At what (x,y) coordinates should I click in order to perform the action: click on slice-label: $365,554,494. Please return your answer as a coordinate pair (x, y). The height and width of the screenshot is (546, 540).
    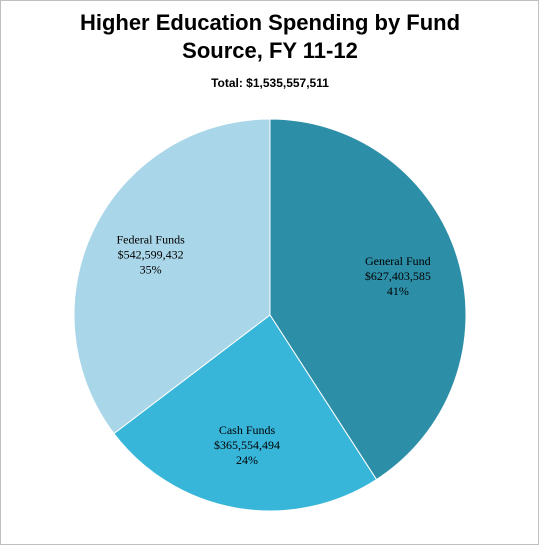
    Looking at the image, I should click on (247, 445).